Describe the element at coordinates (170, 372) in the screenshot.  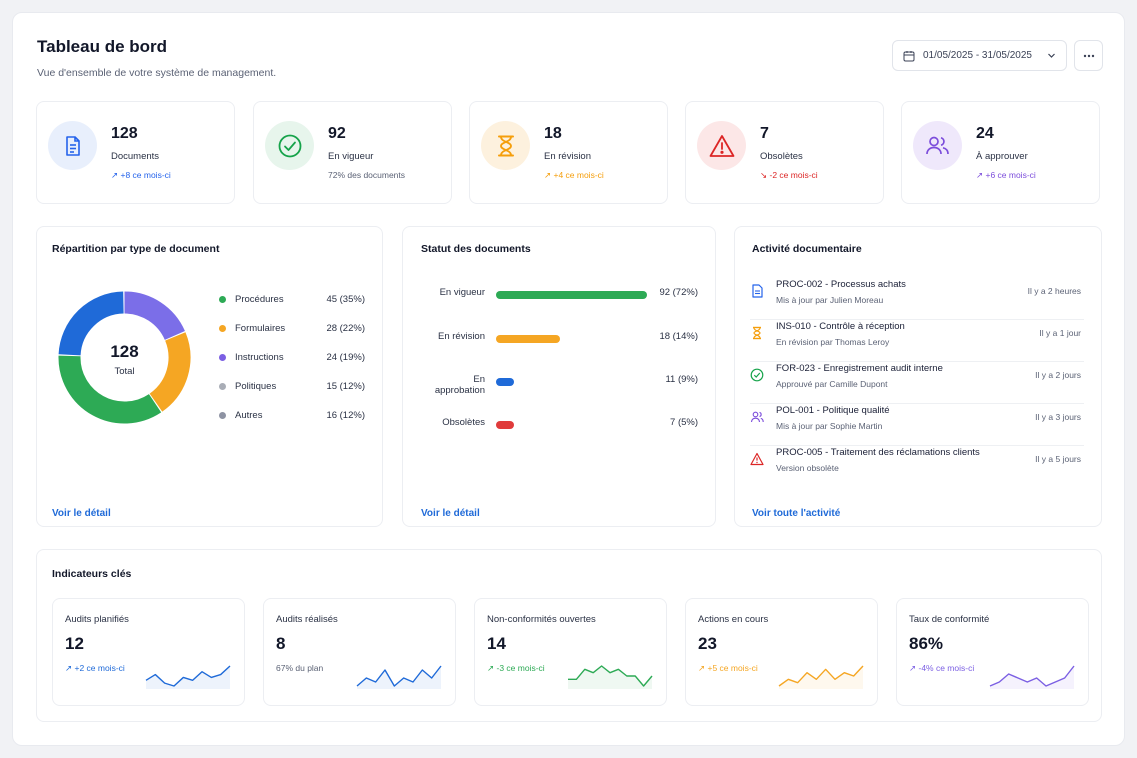
I see `donut-slice-formulaires` at that location.